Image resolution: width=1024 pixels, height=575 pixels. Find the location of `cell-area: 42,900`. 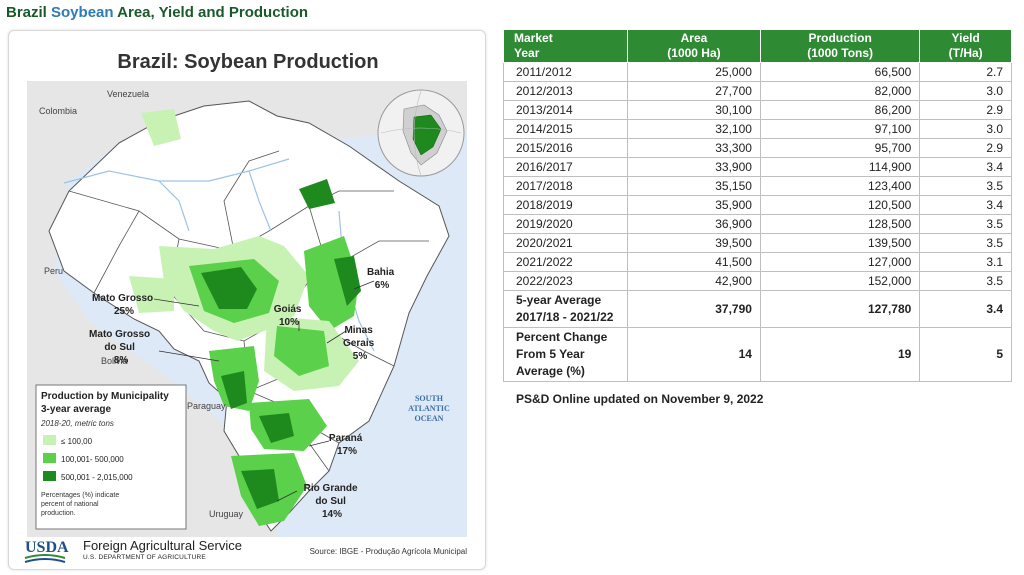

cell-area: 42,900 is located at coordinates (694, 281).